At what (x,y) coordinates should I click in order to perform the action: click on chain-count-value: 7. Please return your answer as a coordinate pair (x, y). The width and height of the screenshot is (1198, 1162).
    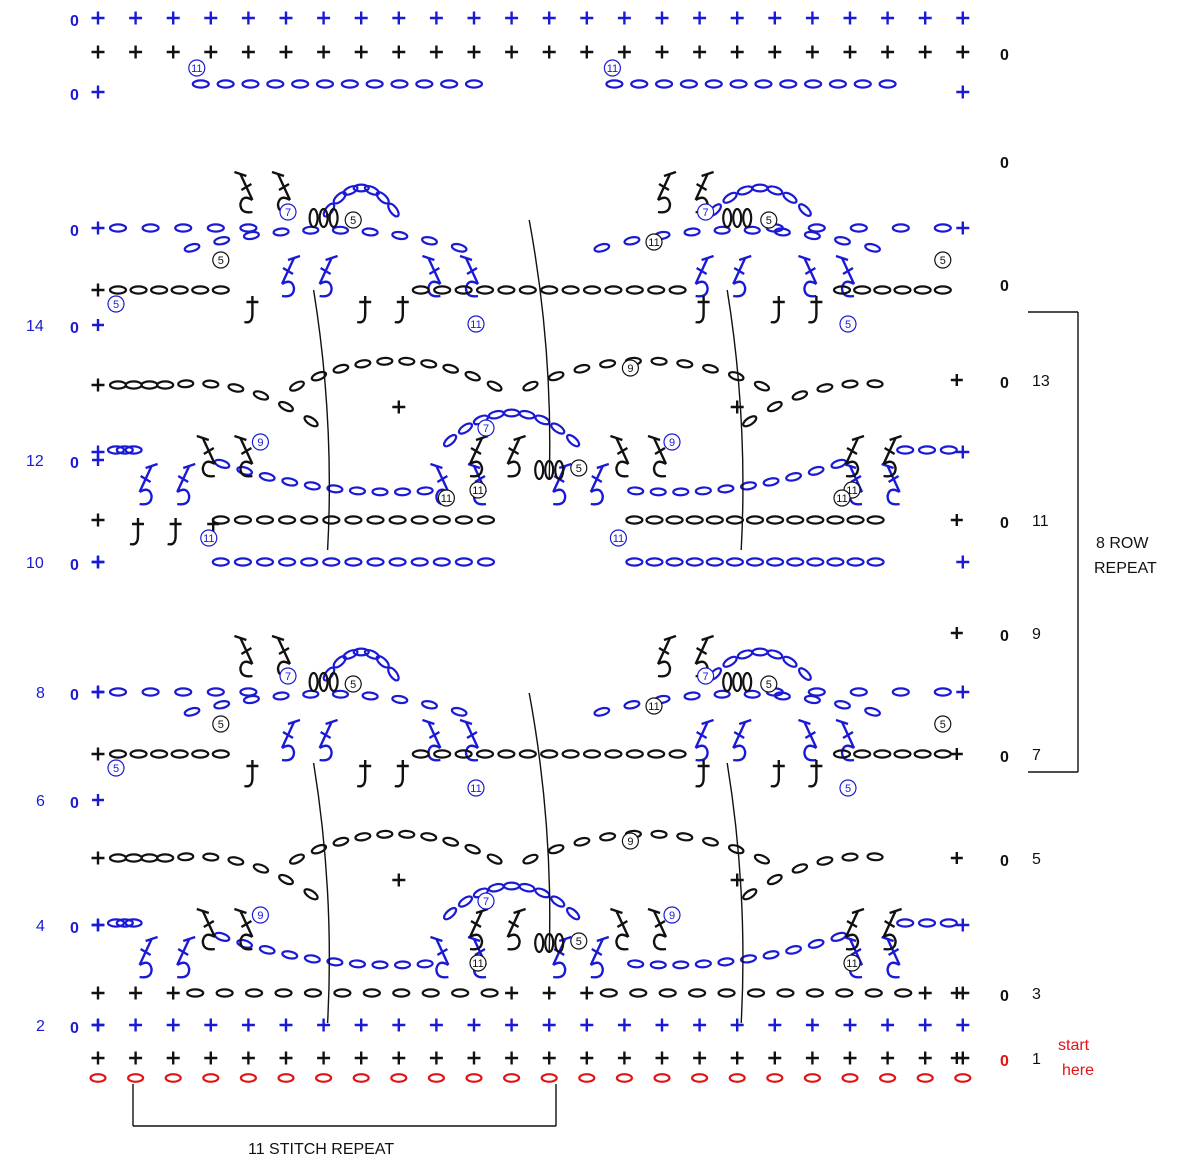
    Looking at the image, I should click on (706, 677).